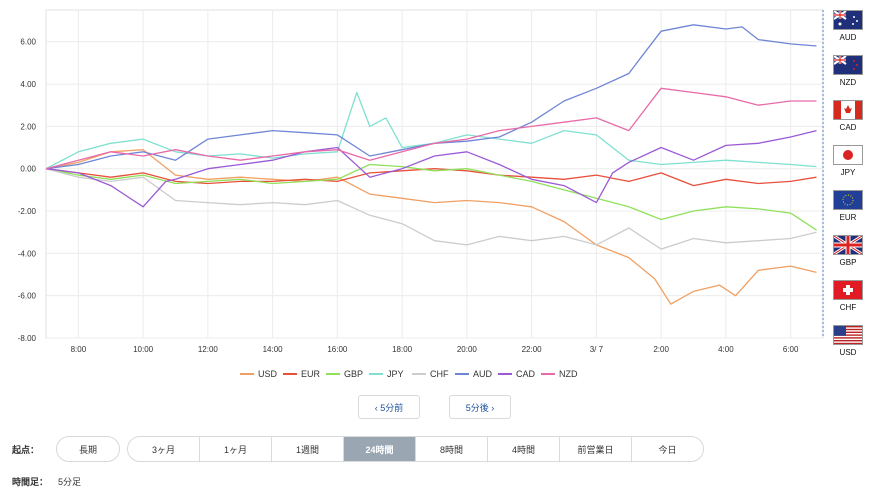 The width and height of the screenshot is (876, 497). What do you see at coordinates (467, 349) in the screenshot?
I see `x-tick-label: 20:00` at bounding box center [467, 349].